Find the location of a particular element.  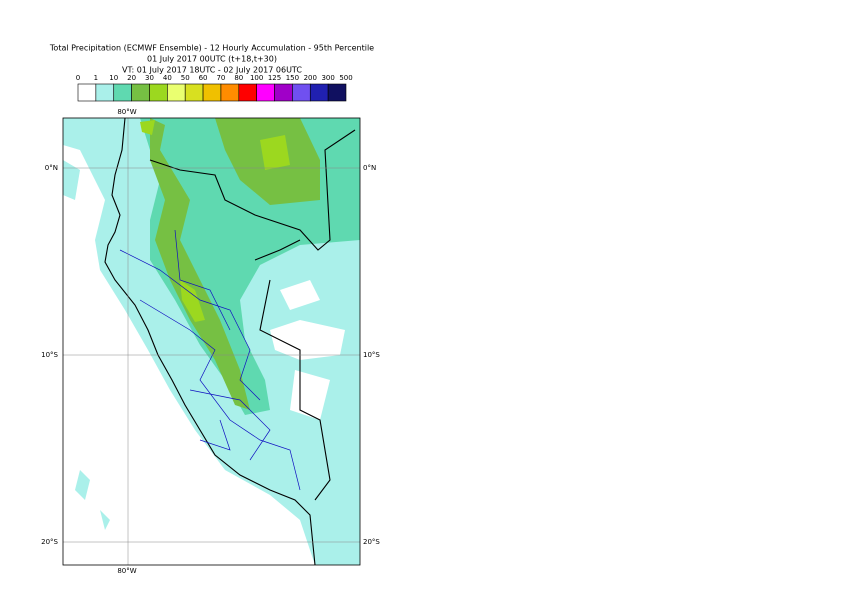

legend-label: 300 is located at coordinates (327, 78).